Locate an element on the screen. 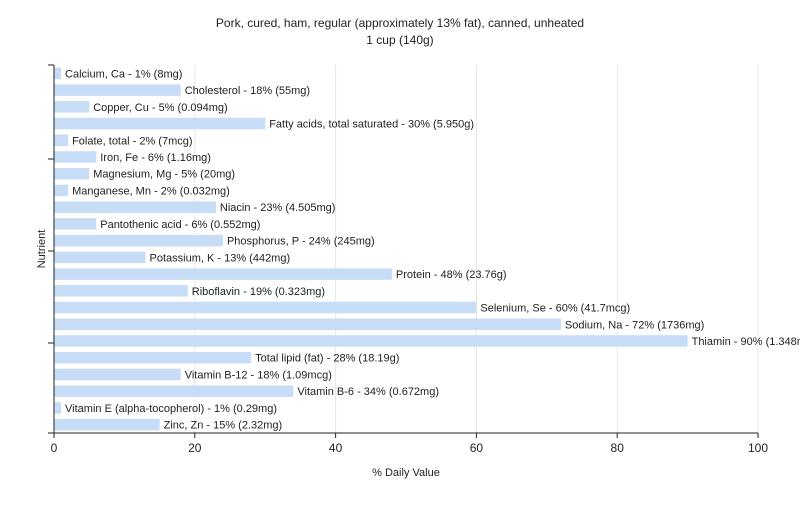  bar-label: Thiamin - 90% (1.348mg) is located at coordinates (746, 342).